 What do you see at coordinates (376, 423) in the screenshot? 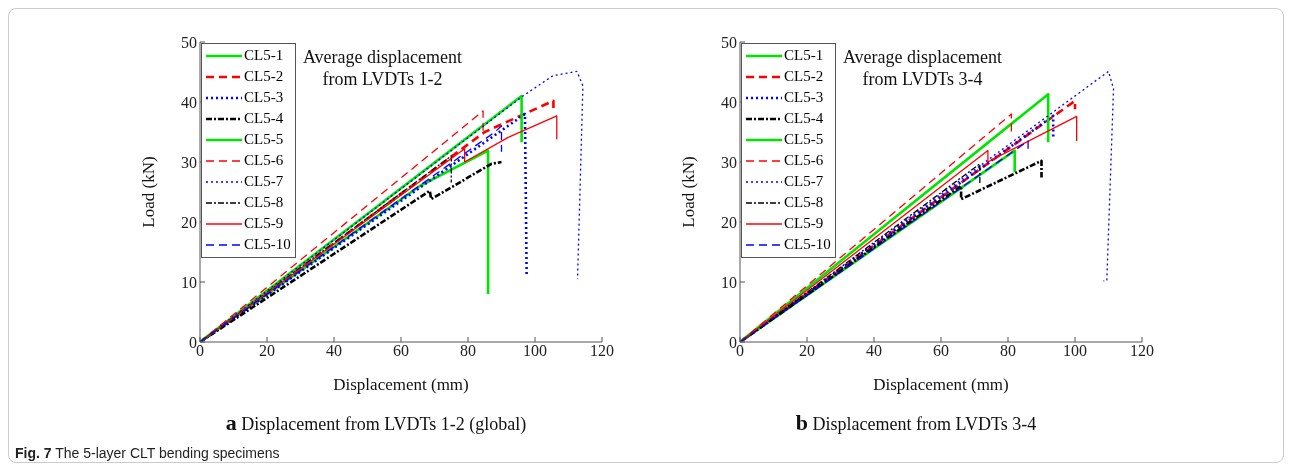
I see `text: a Displacement from LVDTs 1-2 (global)` at bounding box center [376, 423].